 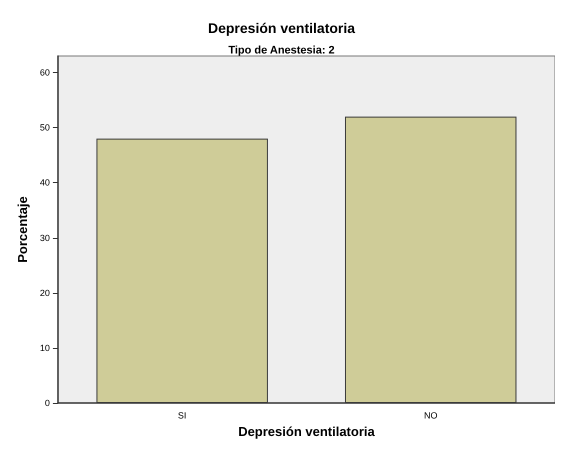 I want to click on y-tick-label: 60, so click(x=45, y=73).